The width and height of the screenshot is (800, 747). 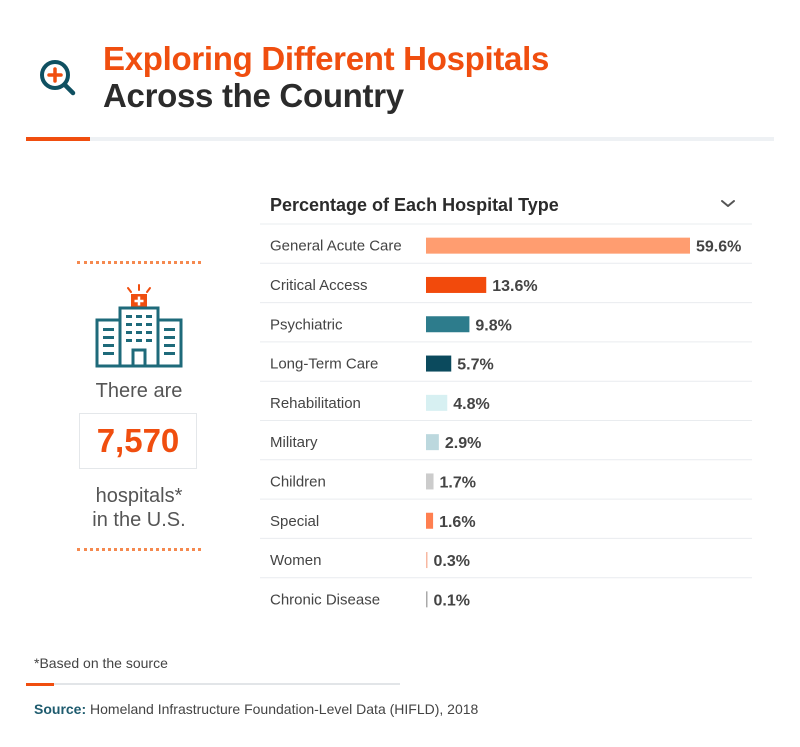 What do you see at coordinates (139, 391) in the screenshot?
I see `count-prefix: There are` at bounding box center [139, 391].